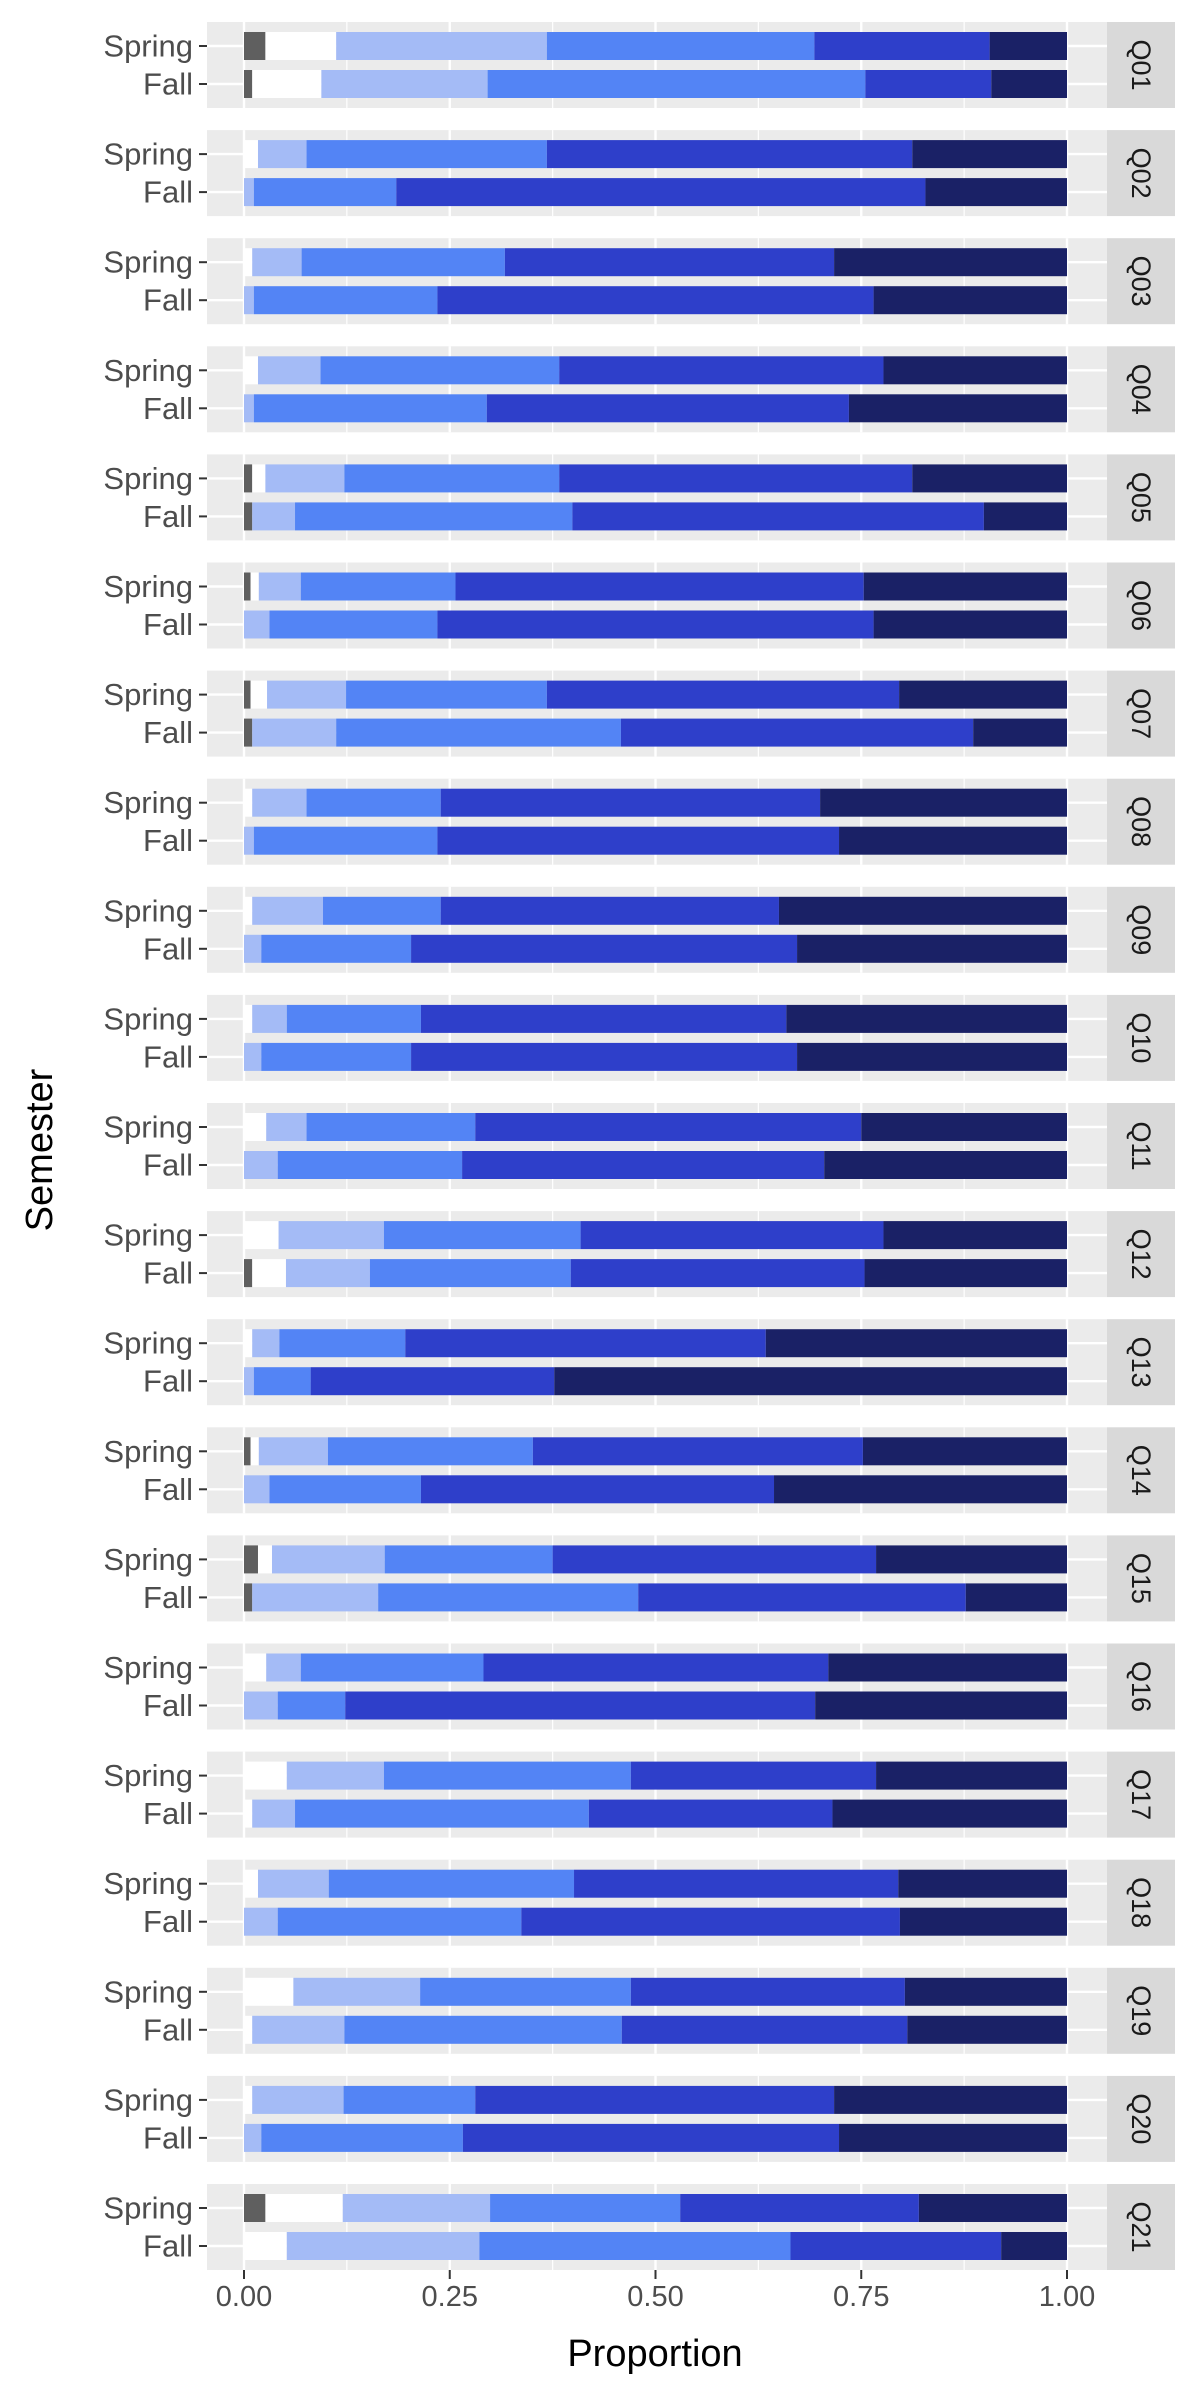 The image size is (1200, 2405). I want to click on facet-strip-label: Q08, so click(1141, 821).